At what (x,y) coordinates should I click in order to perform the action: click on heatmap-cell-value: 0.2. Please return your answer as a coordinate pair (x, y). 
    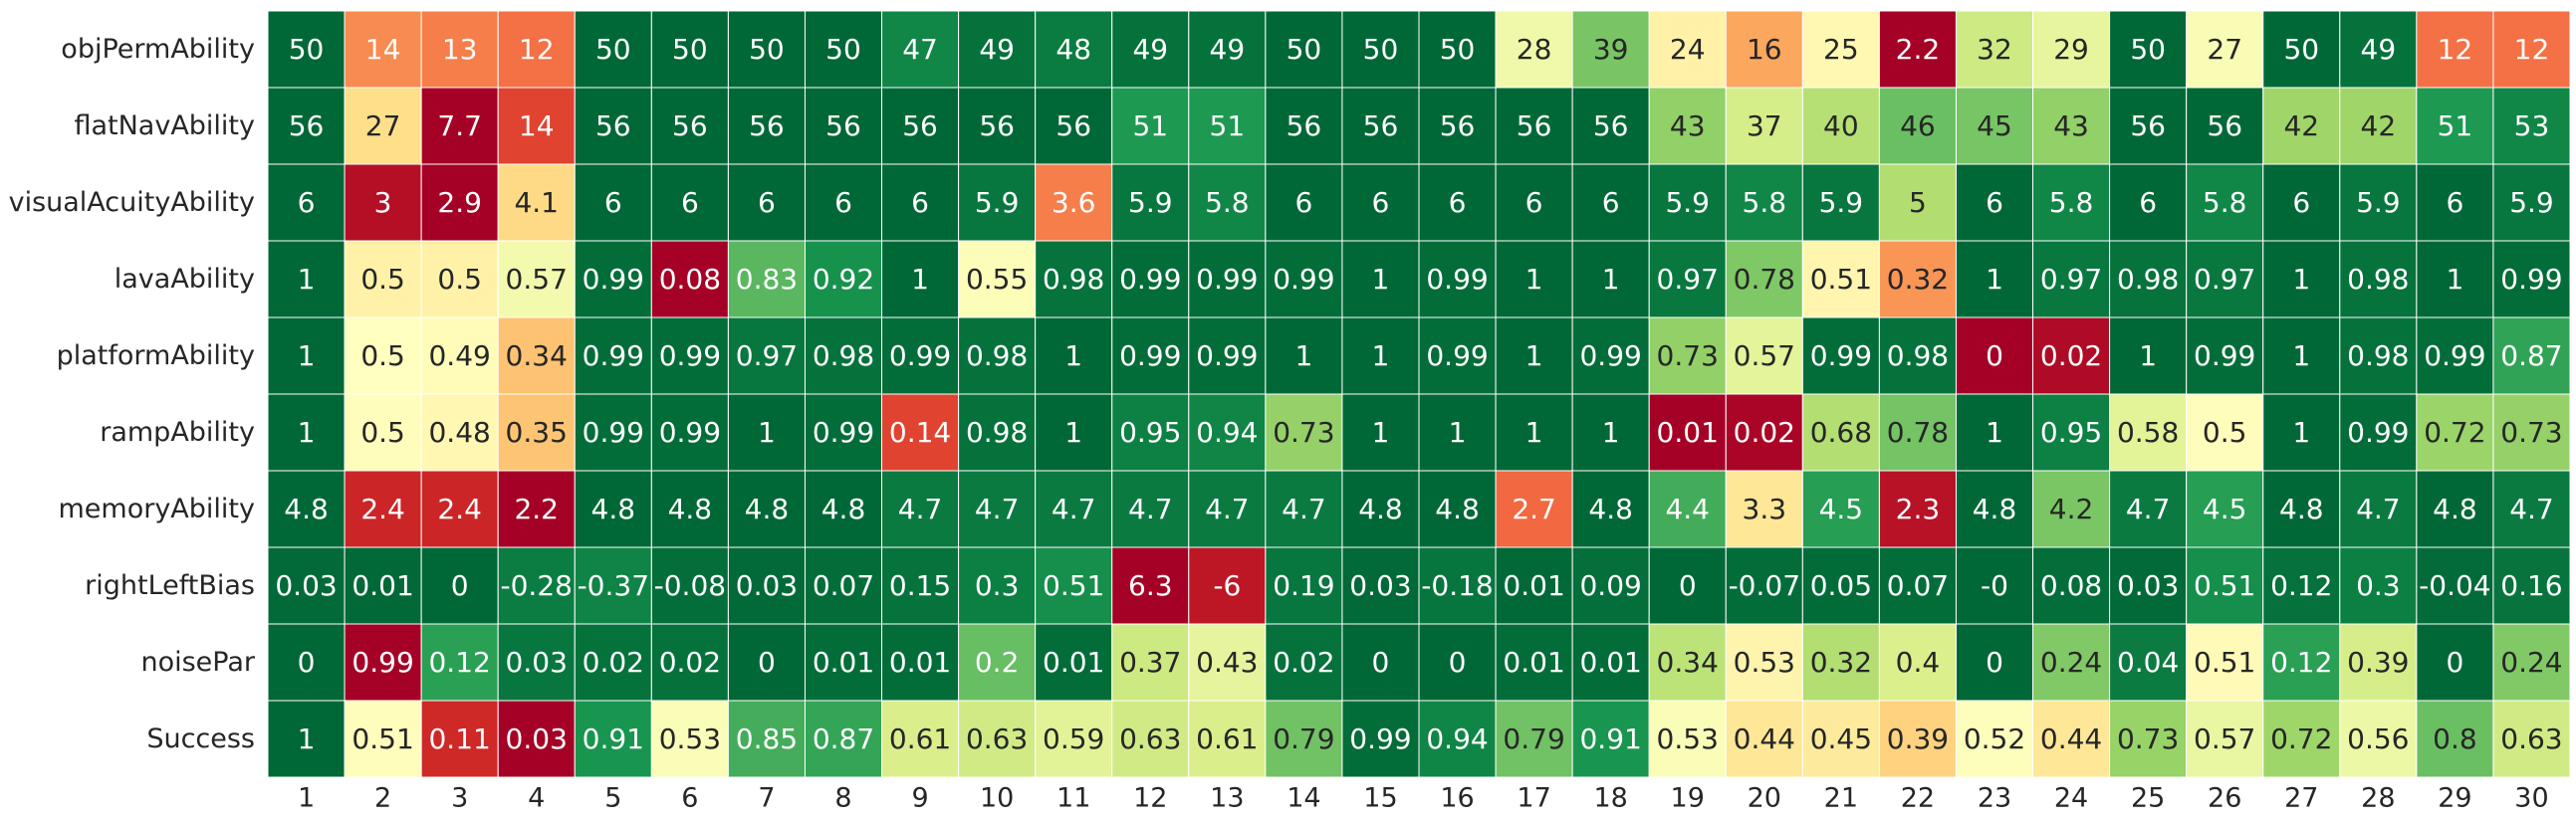
    Looking at the image, I should click on (997, 662).